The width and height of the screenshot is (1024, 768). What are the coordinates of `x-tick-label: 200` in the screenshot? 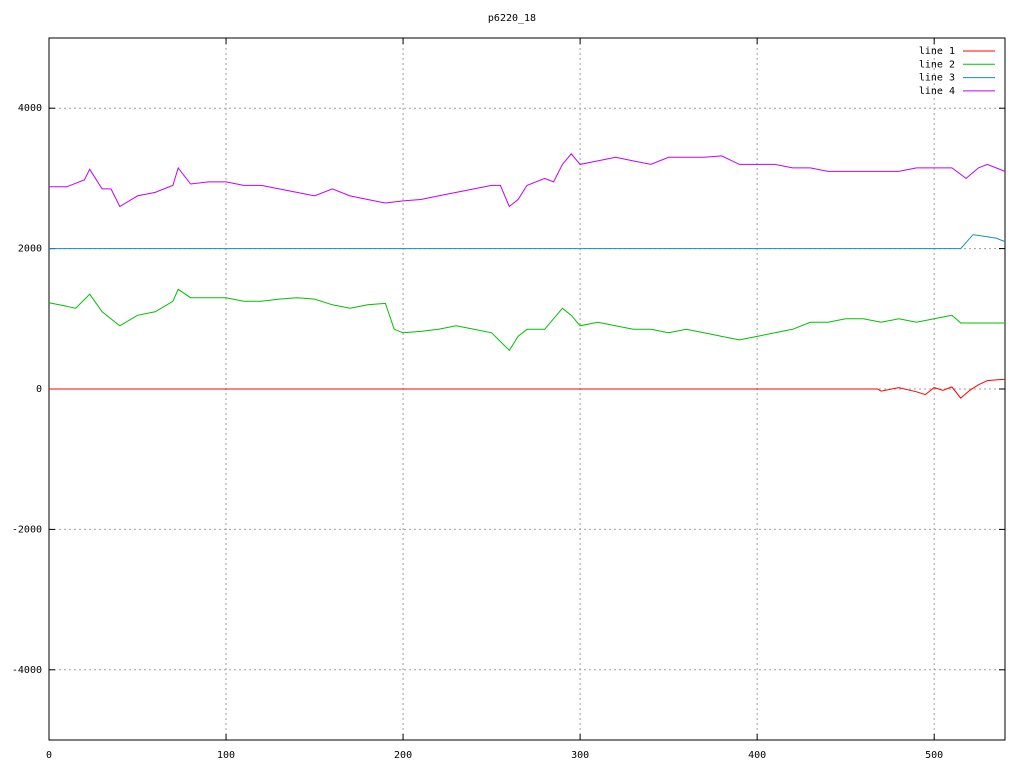 It's located at (403, 755).